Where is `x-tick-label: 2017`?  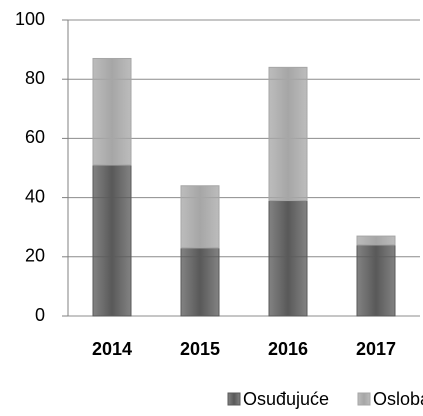
x-tick-label: 2017 is located at coordinates (376, 349).